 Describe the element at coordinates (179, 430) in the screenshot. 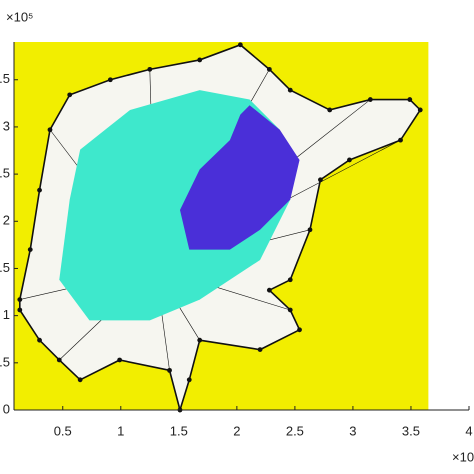

I see `x-tick-label: 1.5` at that location.